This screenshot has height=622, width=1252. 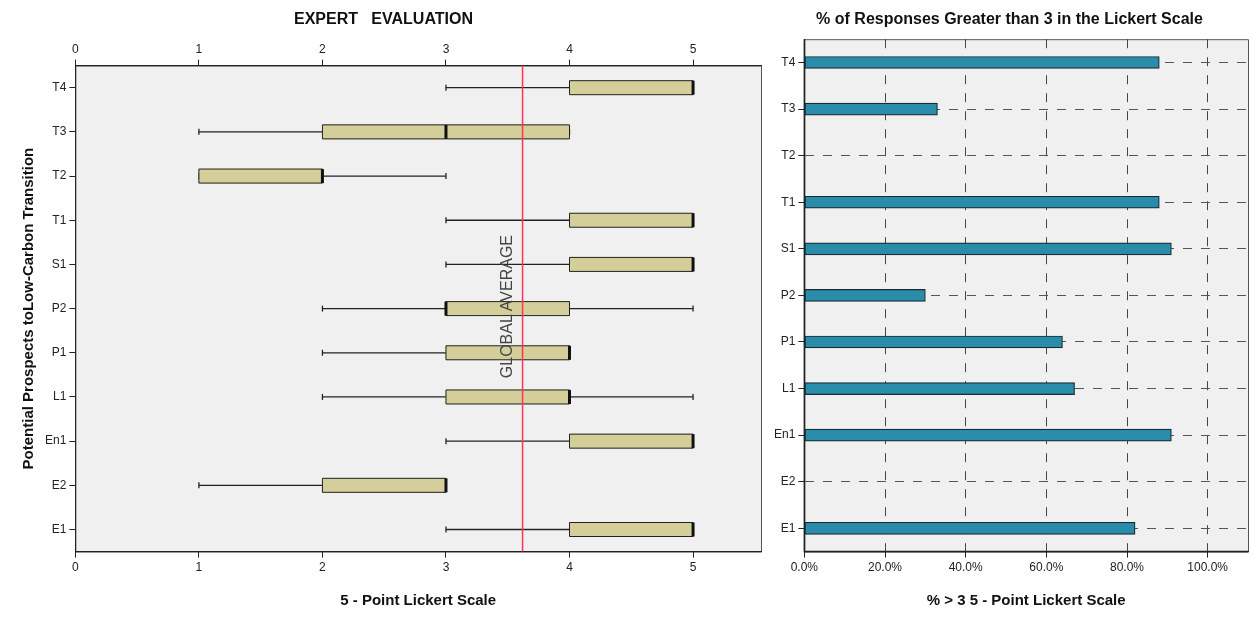 What do you see at coordinates (885, 567) in the screenshot?
I see `x-tick-label: 20.0%` at bounding box center [885, 567].